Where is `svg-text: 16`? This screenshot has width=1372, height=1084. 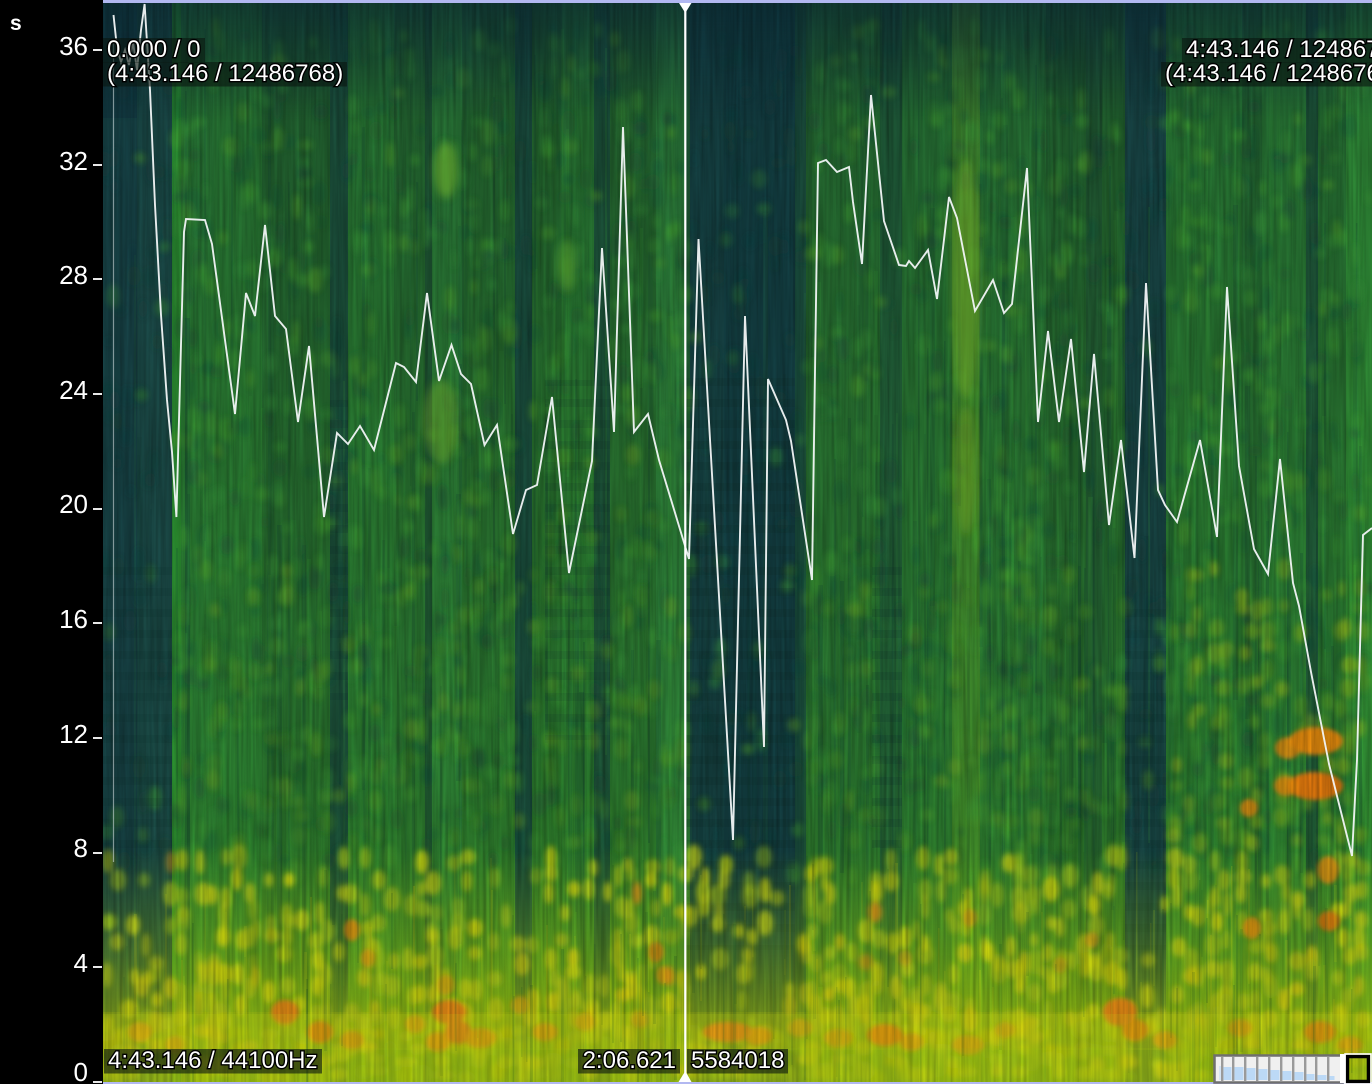
svg-text: 16 is located at coordinates (73, 619).